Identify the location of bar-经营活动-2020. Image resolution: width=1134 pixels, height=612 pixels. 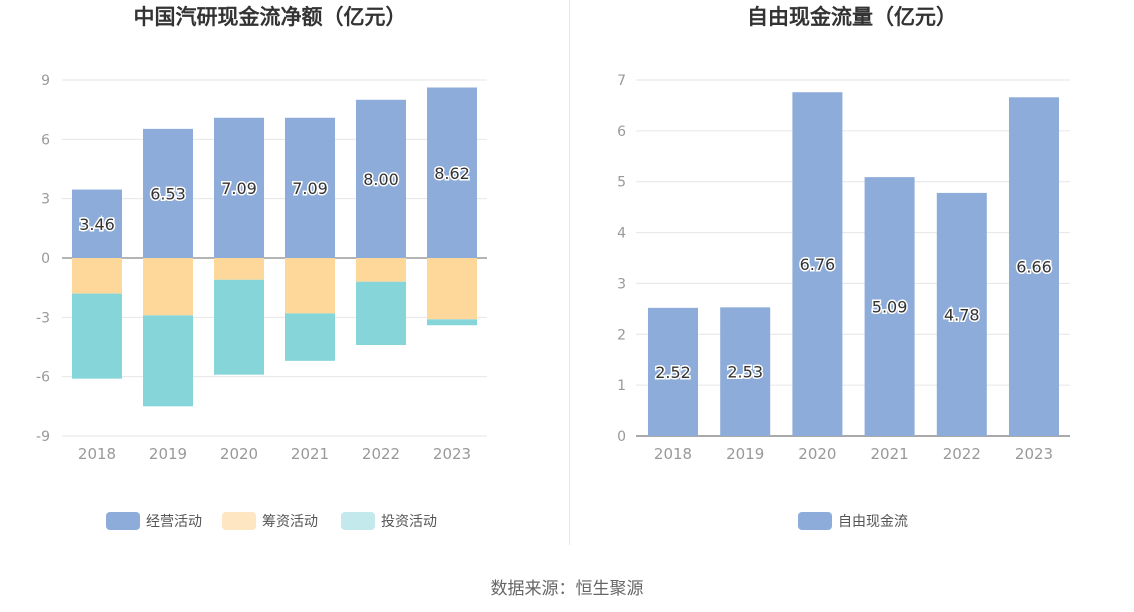
(239, 187).